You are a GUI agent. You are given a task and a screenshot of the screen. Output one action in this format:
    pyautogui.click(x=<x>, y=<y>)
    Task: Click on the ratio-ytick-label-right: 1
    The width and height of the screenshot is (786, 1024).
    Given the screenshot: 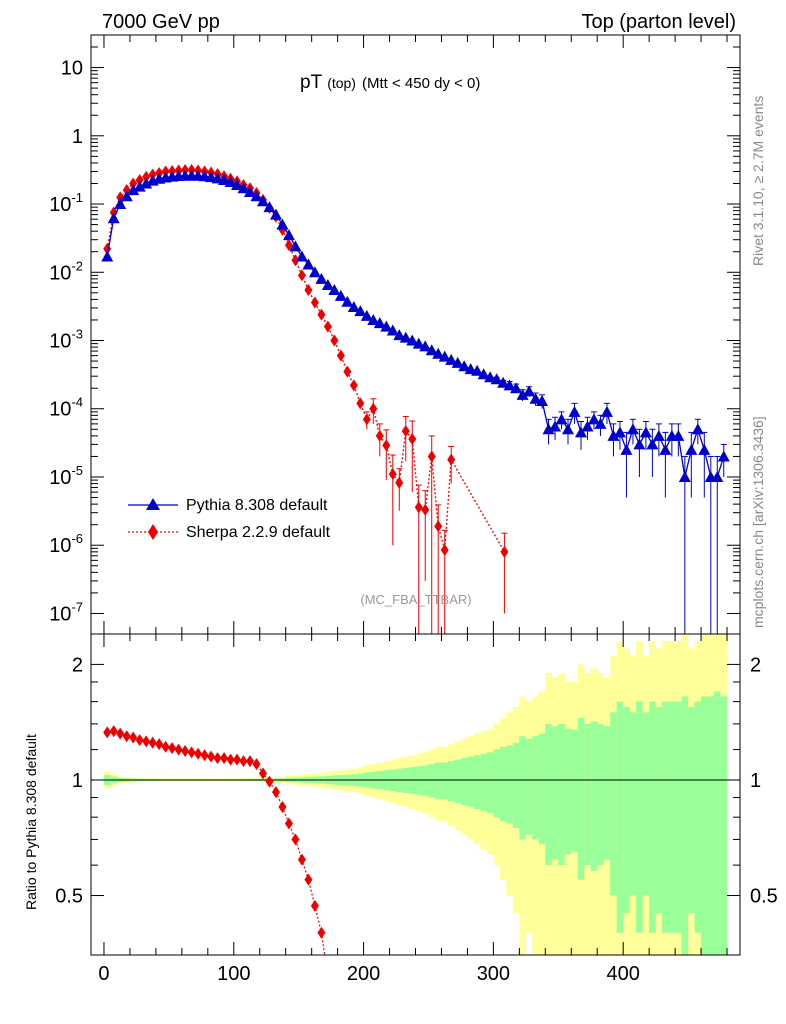 What is the action you would take?
    pyautogui.click(x=755, y=781)
    